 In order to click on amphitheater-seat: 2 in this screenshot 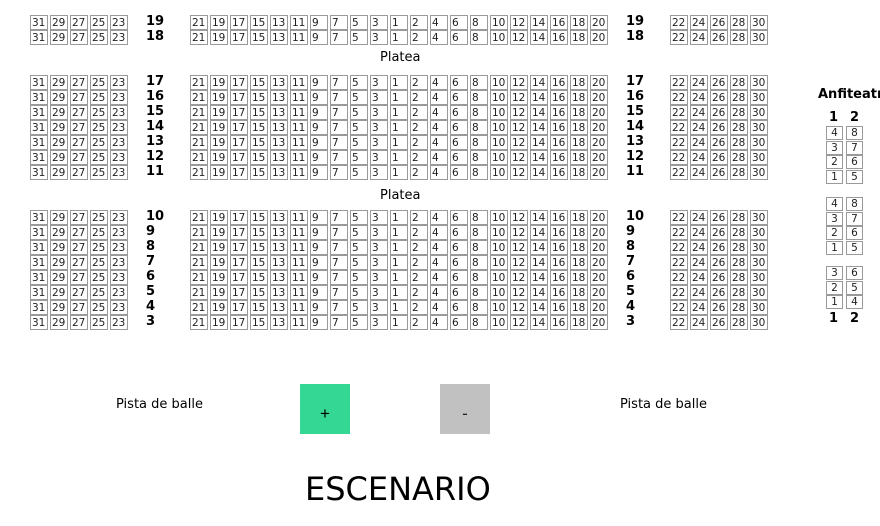, I will do `click(834, 162)`.